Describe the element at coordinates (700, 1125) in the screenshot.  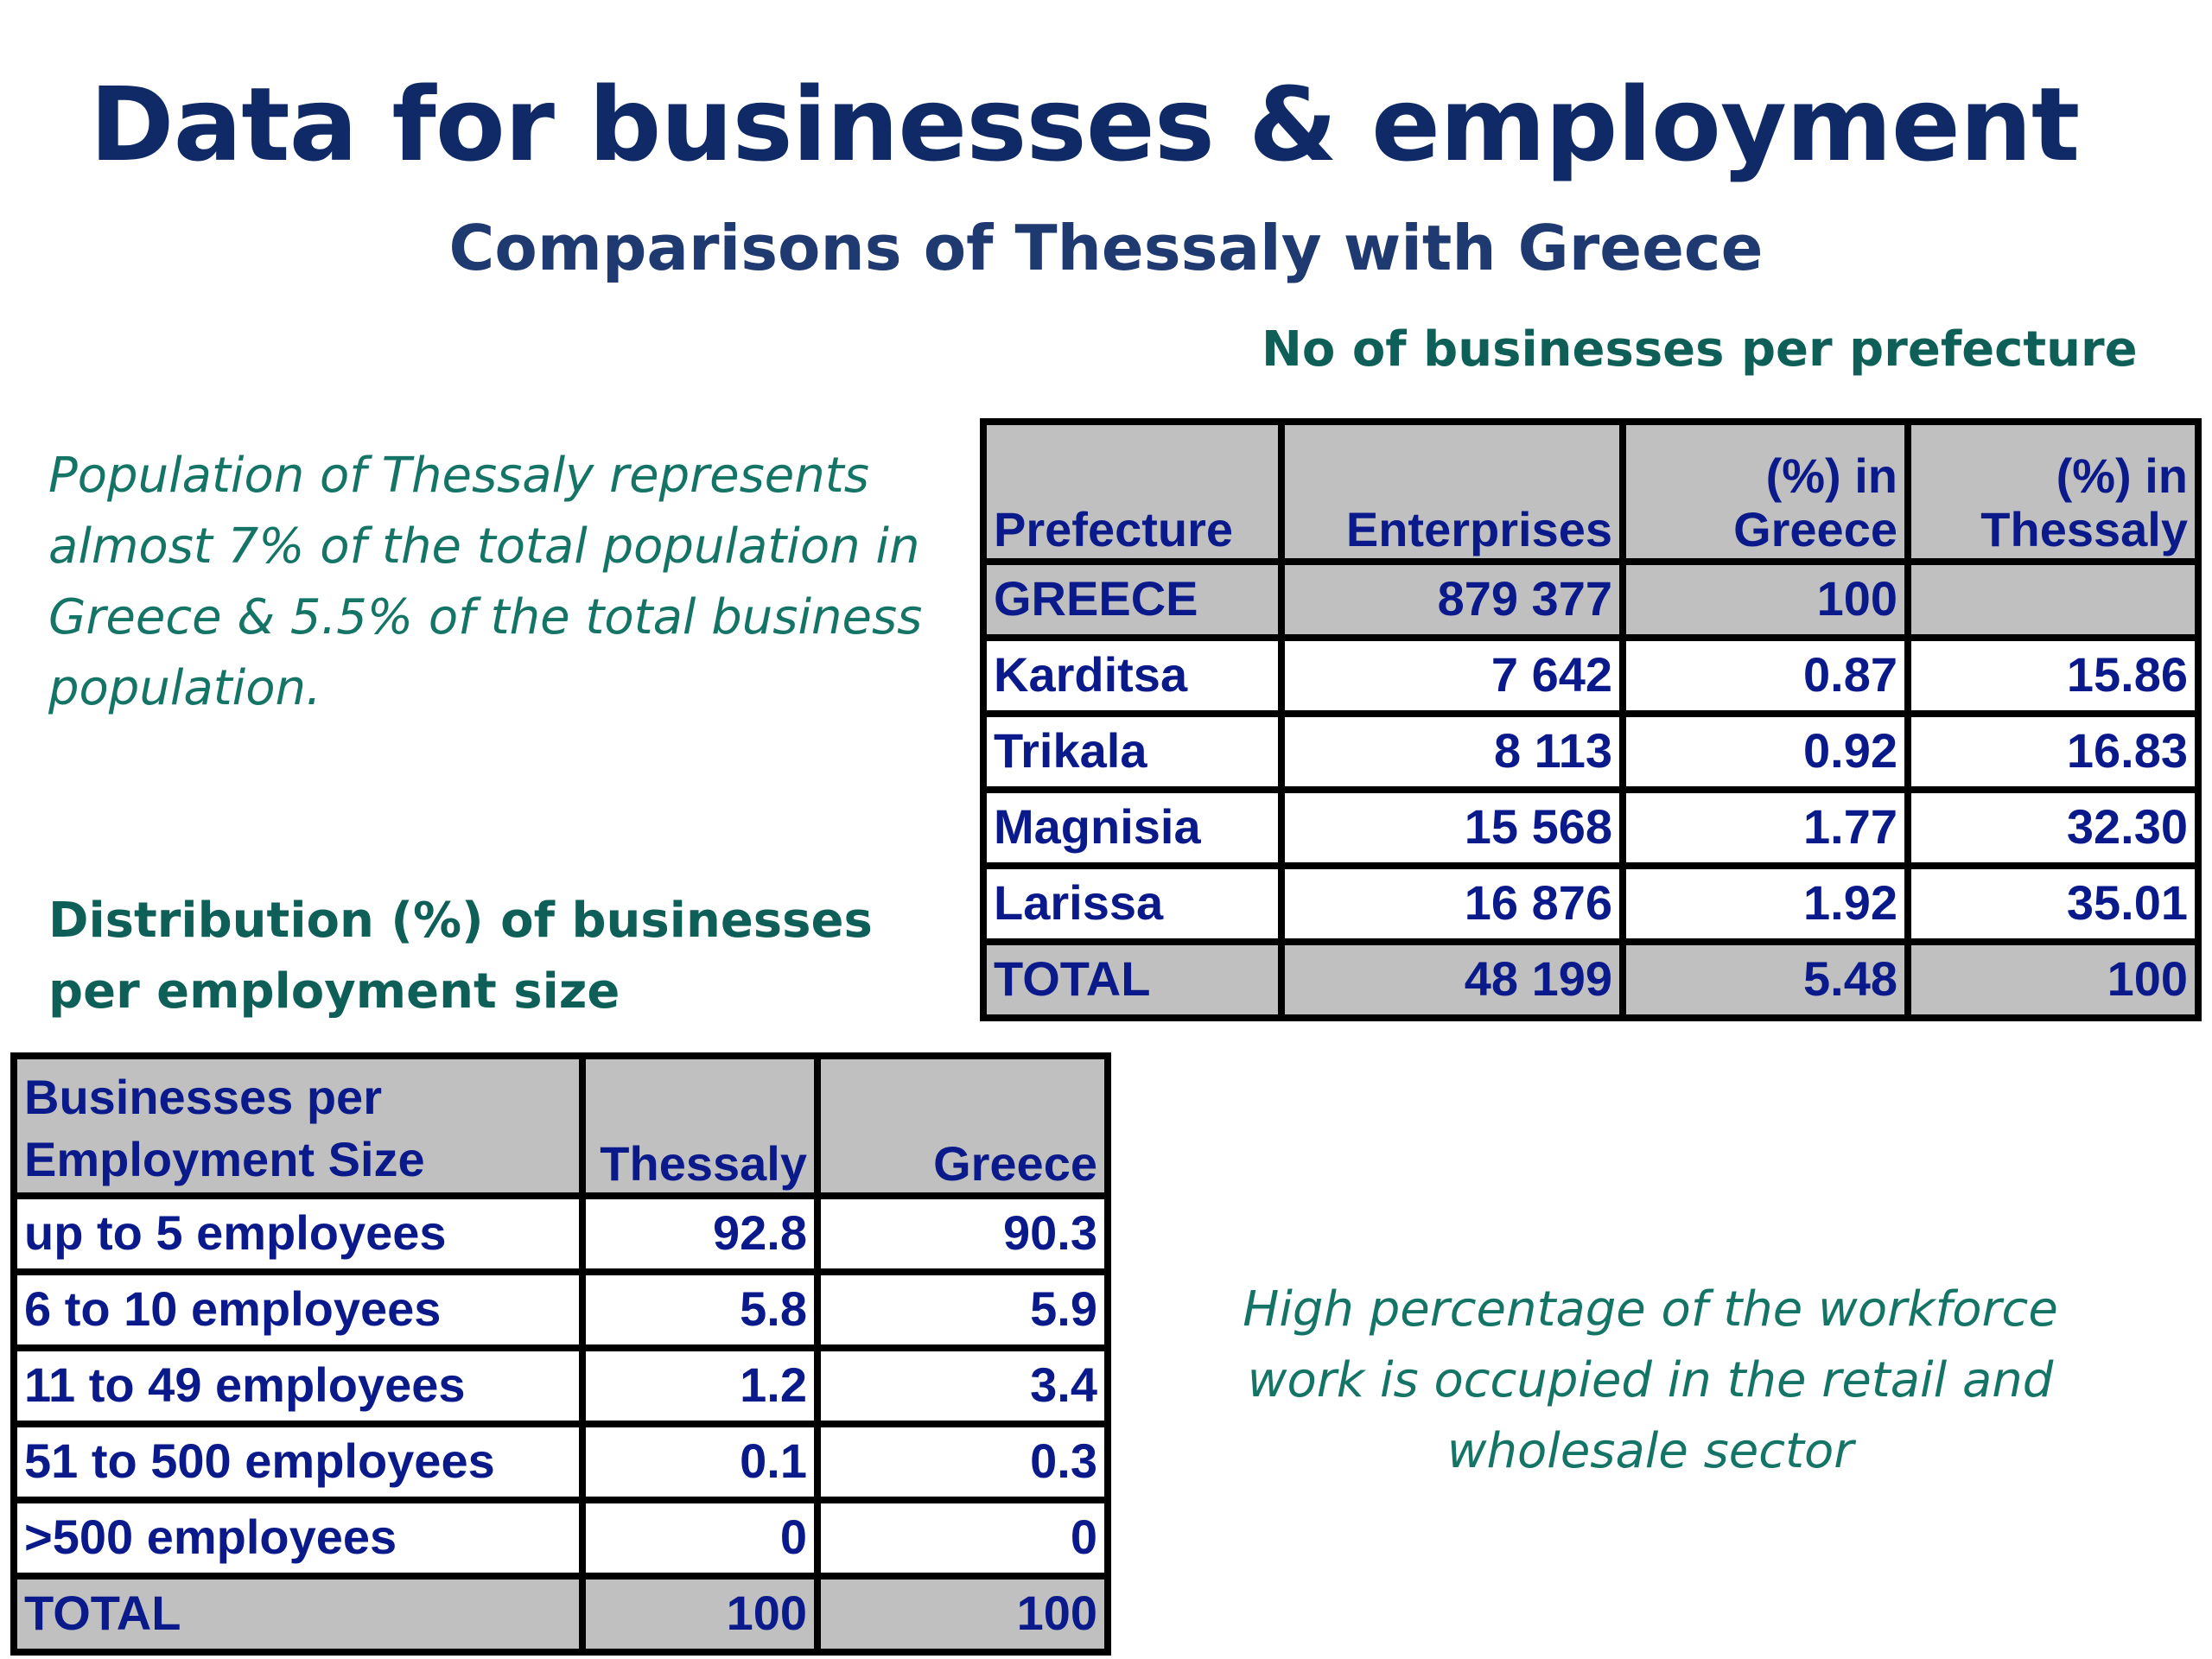
I see `header-thessaly: Thessaly` at that location.